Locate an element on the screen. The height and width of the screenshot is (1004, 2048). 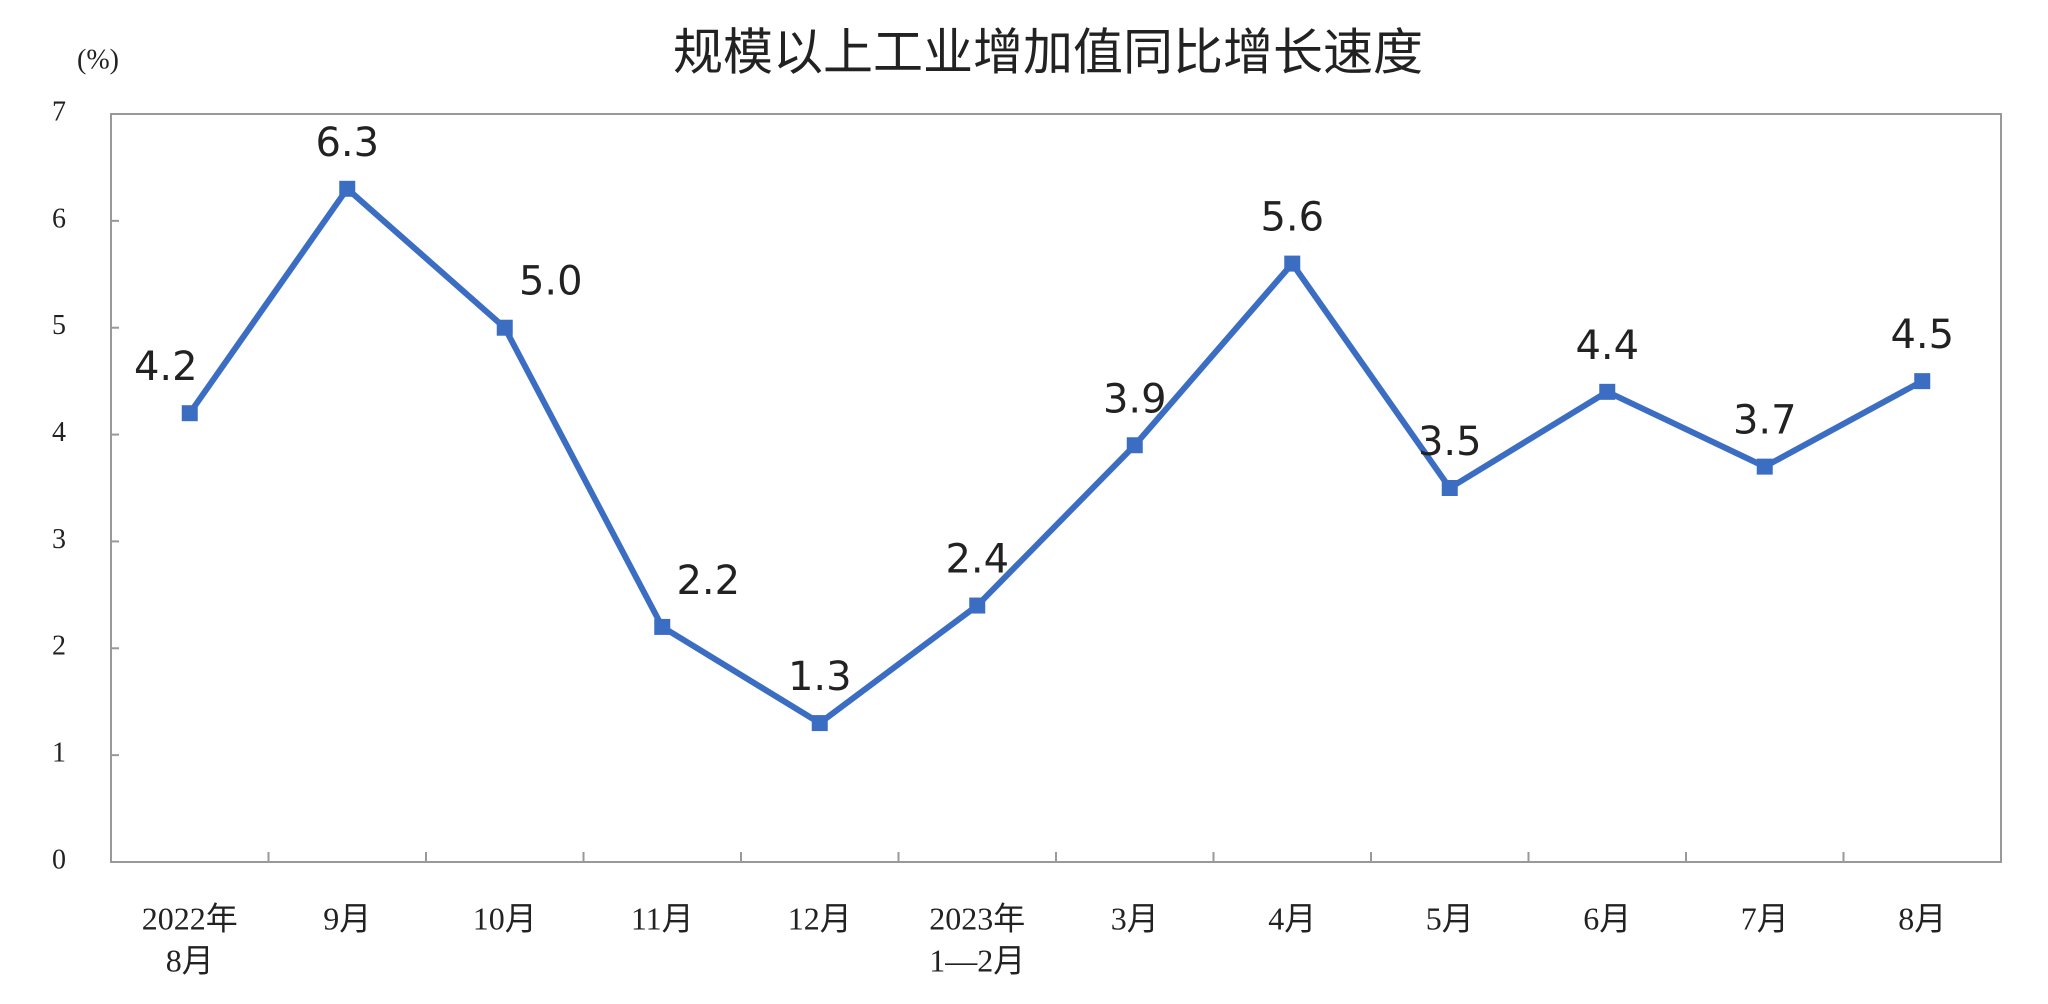
y-tick-label: 3 is located at coordinates (59, 539).